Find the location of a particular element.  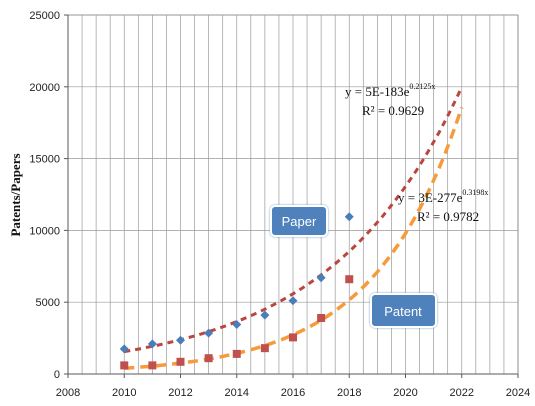

paper-callout: Paper is located at coordinates (299, 221).